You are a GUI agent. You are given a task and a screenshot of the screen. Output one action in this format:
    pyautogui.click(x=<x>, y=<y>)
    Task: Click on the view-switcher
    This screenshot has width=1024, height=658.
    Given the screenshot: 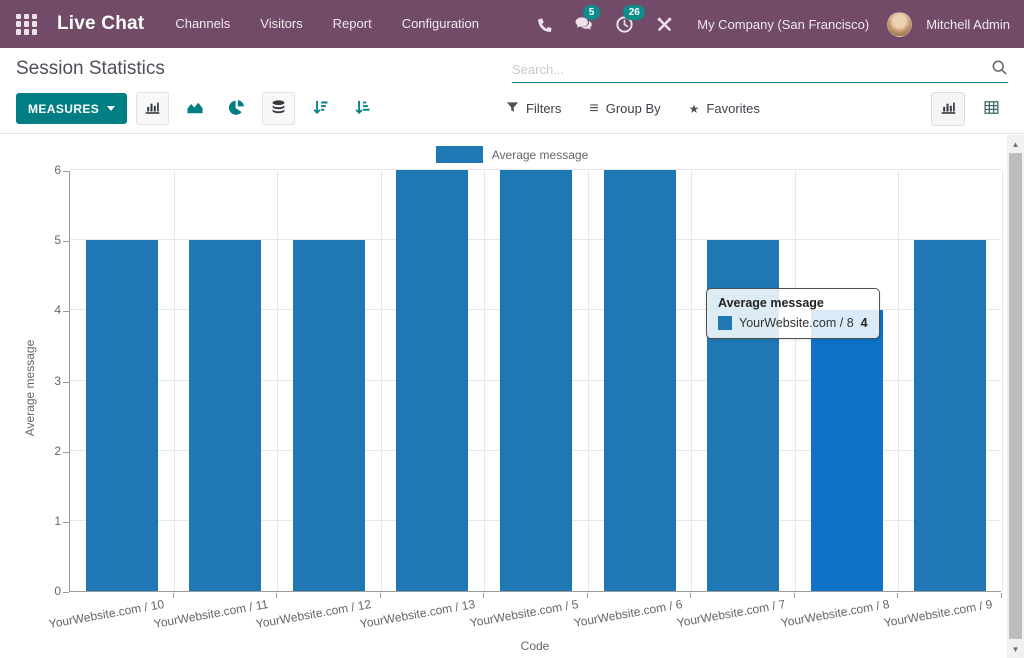 What is the action you would take?
    pyautogui.click(x=969, y=109)
    